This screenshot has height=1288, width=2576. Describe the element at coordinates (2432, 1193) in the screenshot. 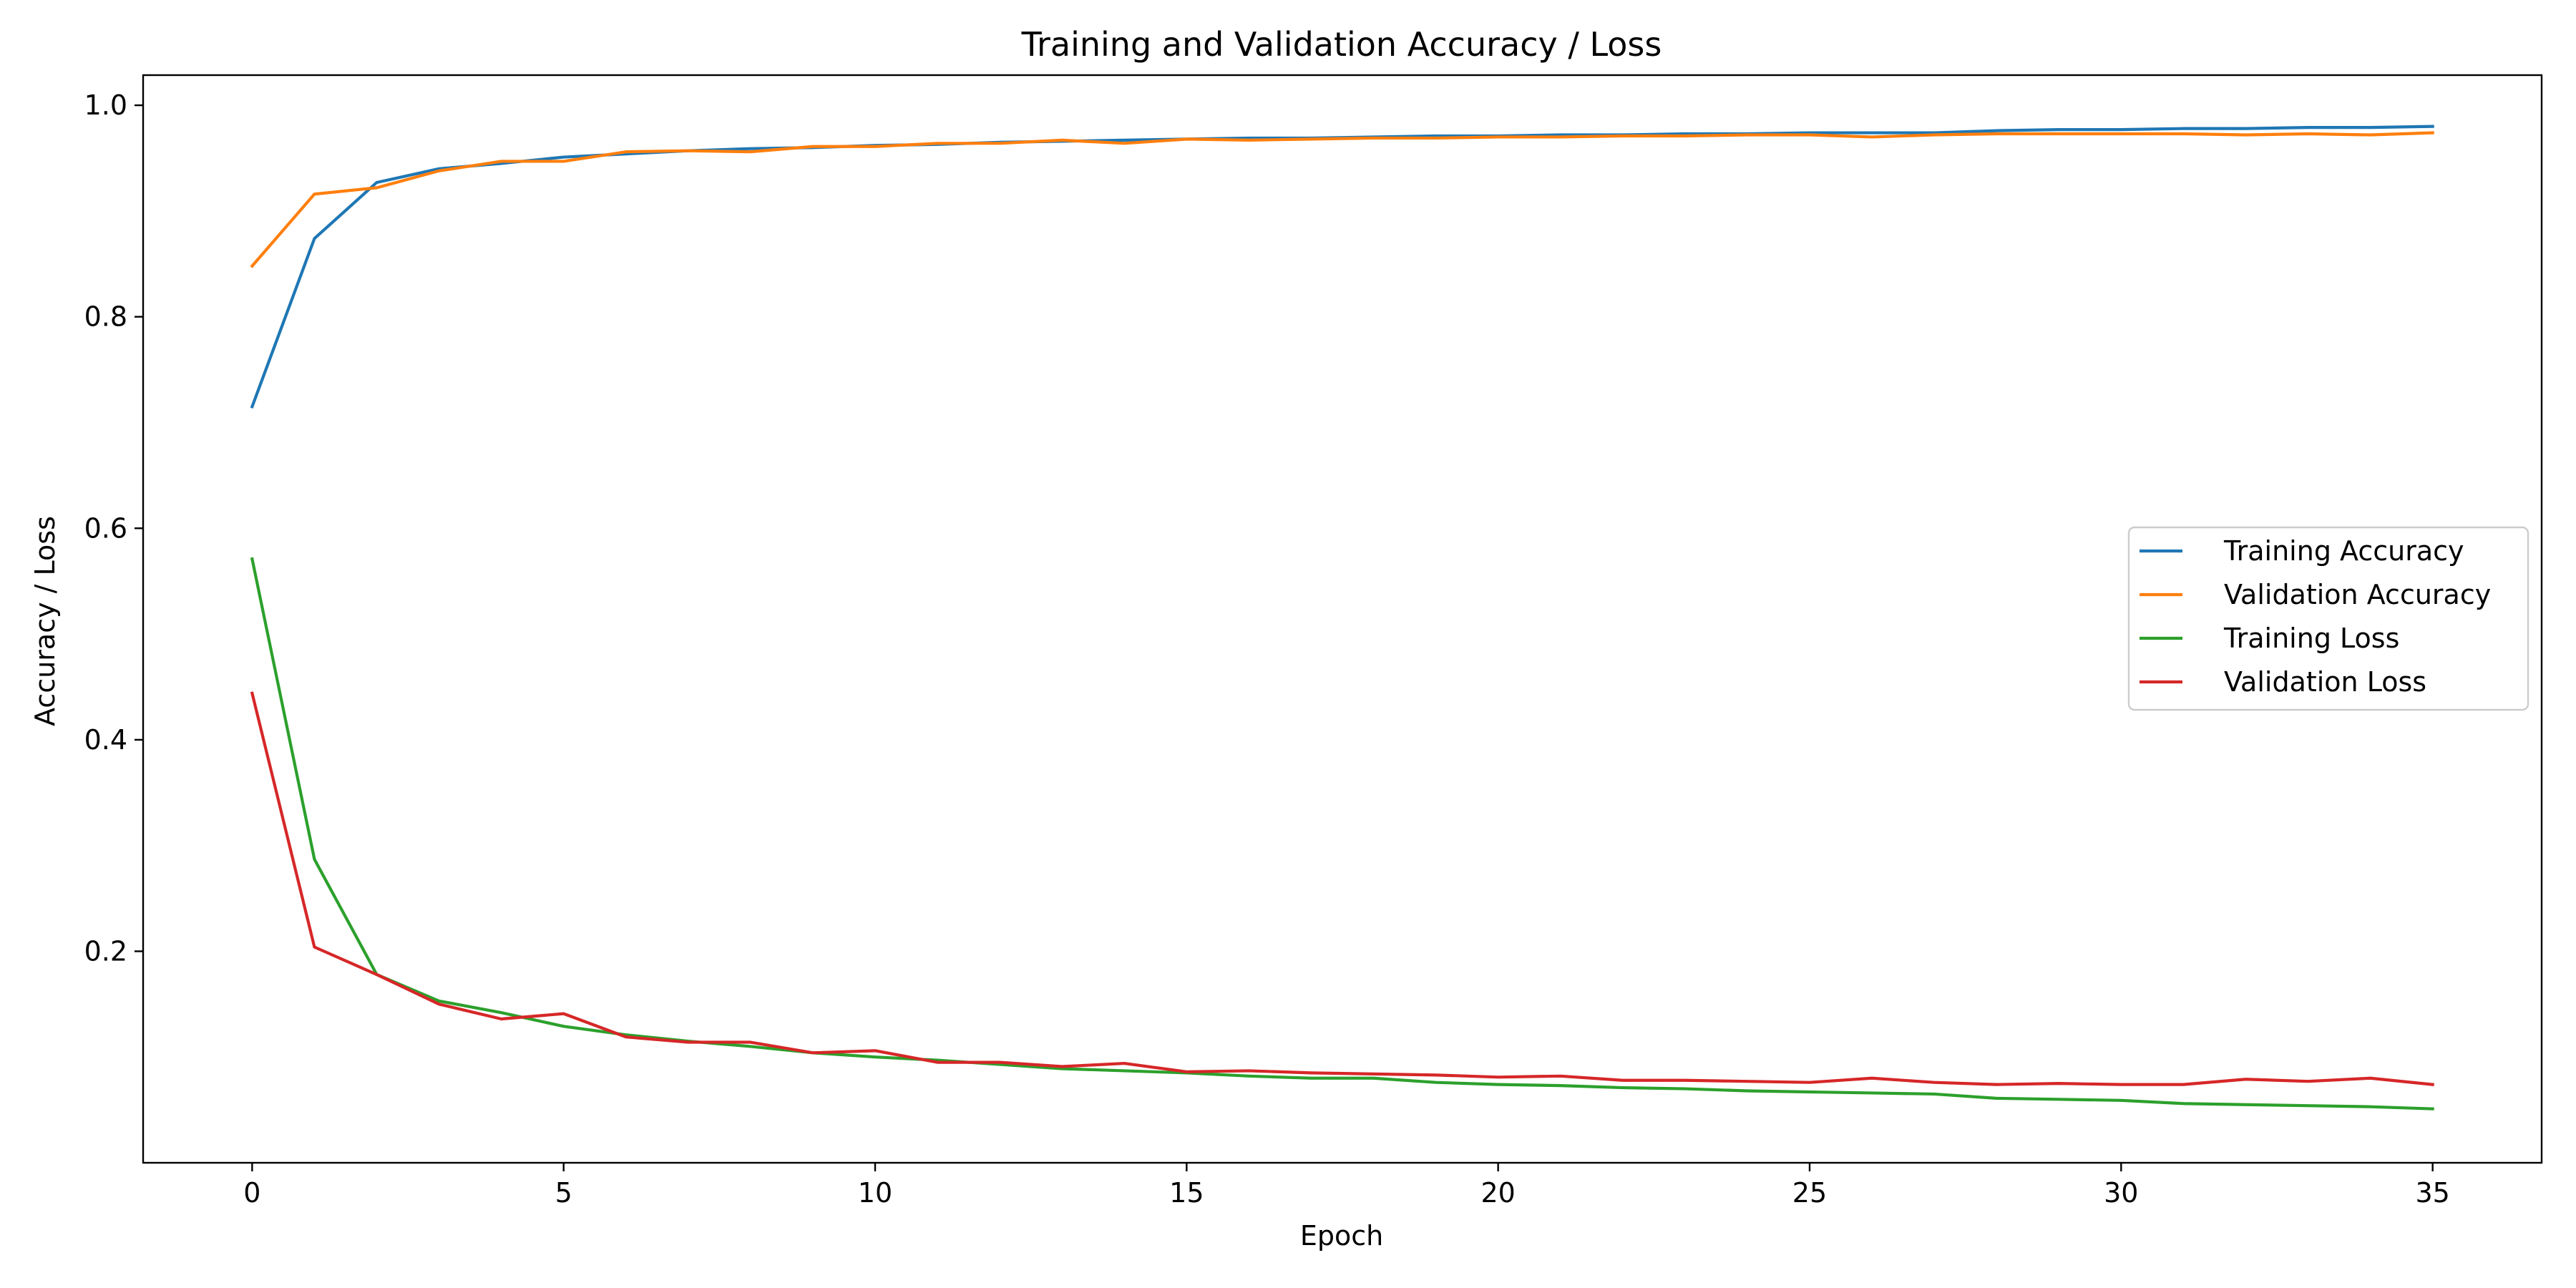

I see `x-tick-label: 35` at that location.